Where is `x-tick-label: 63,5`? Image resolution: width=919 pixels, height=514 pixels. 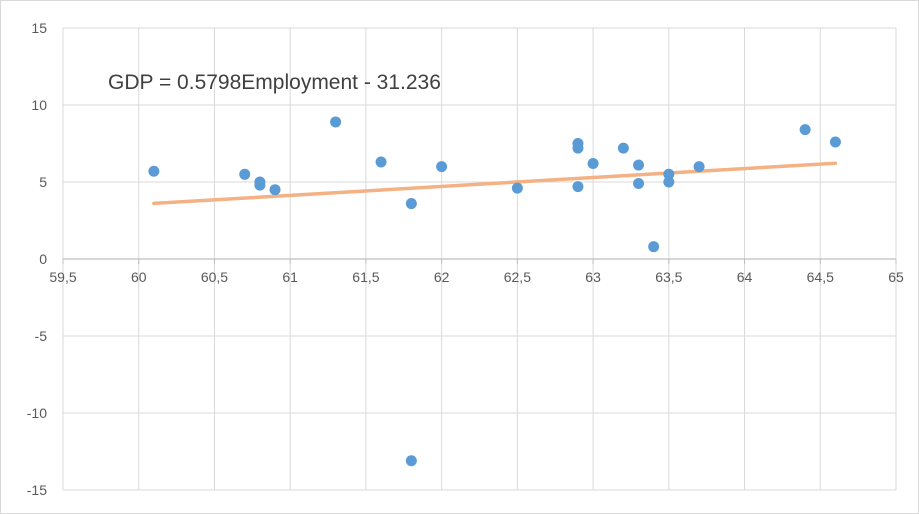
x-tick-label: 63,5 is located at coordinates (668, 277).